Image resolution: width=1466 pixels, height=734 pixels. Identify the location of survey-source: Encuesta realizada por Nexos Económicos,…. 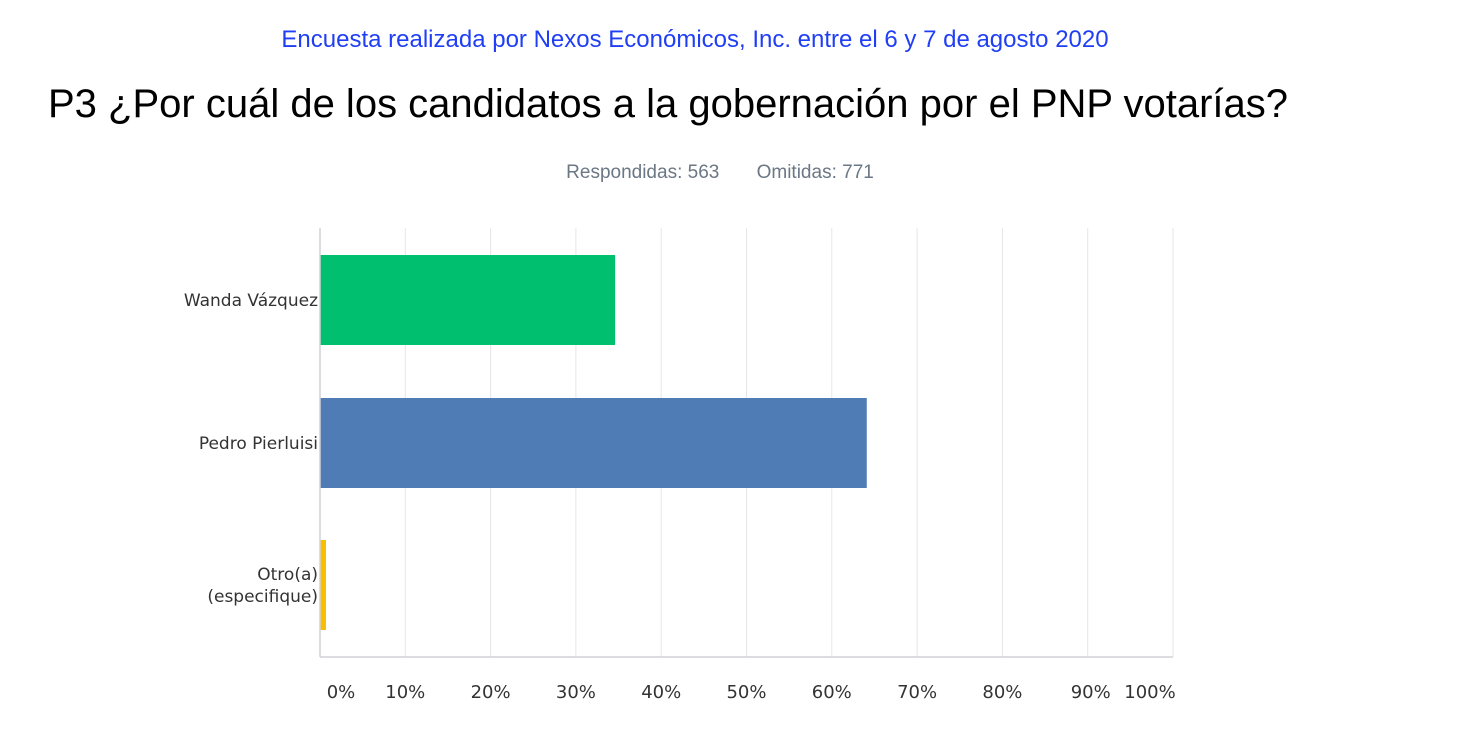
(695, 39).